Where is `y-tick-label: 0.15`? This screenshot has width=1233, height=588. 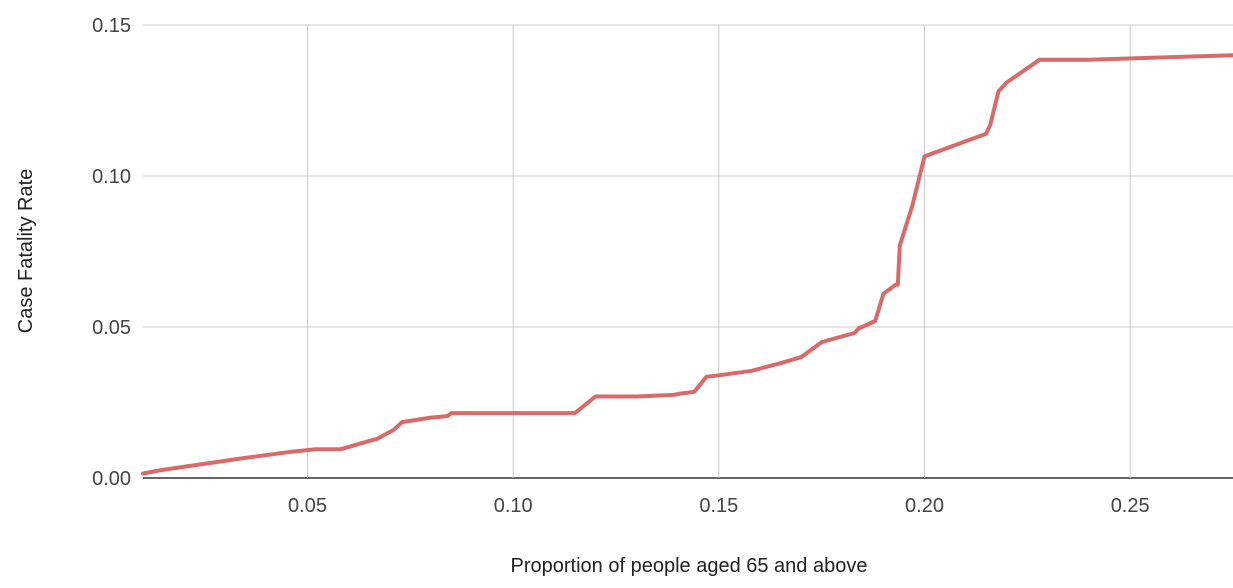 y-tick-label: 0.15 is located at coordinates (111, 26).